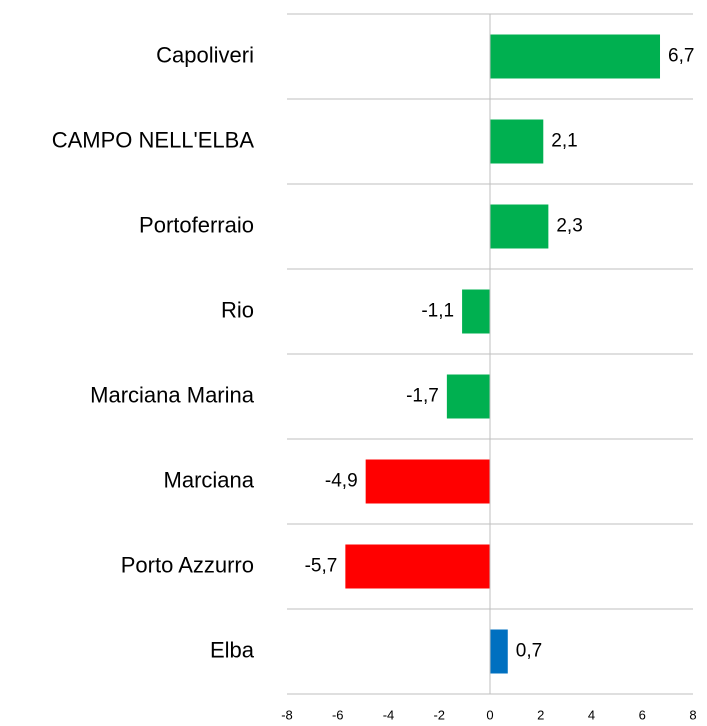 The height and width of the screenshot is (726, 707). What do you see at coordinates (232, 649) in the screenshot?
I see `y-tick-label: Elba` at bounding box center [232, 649].